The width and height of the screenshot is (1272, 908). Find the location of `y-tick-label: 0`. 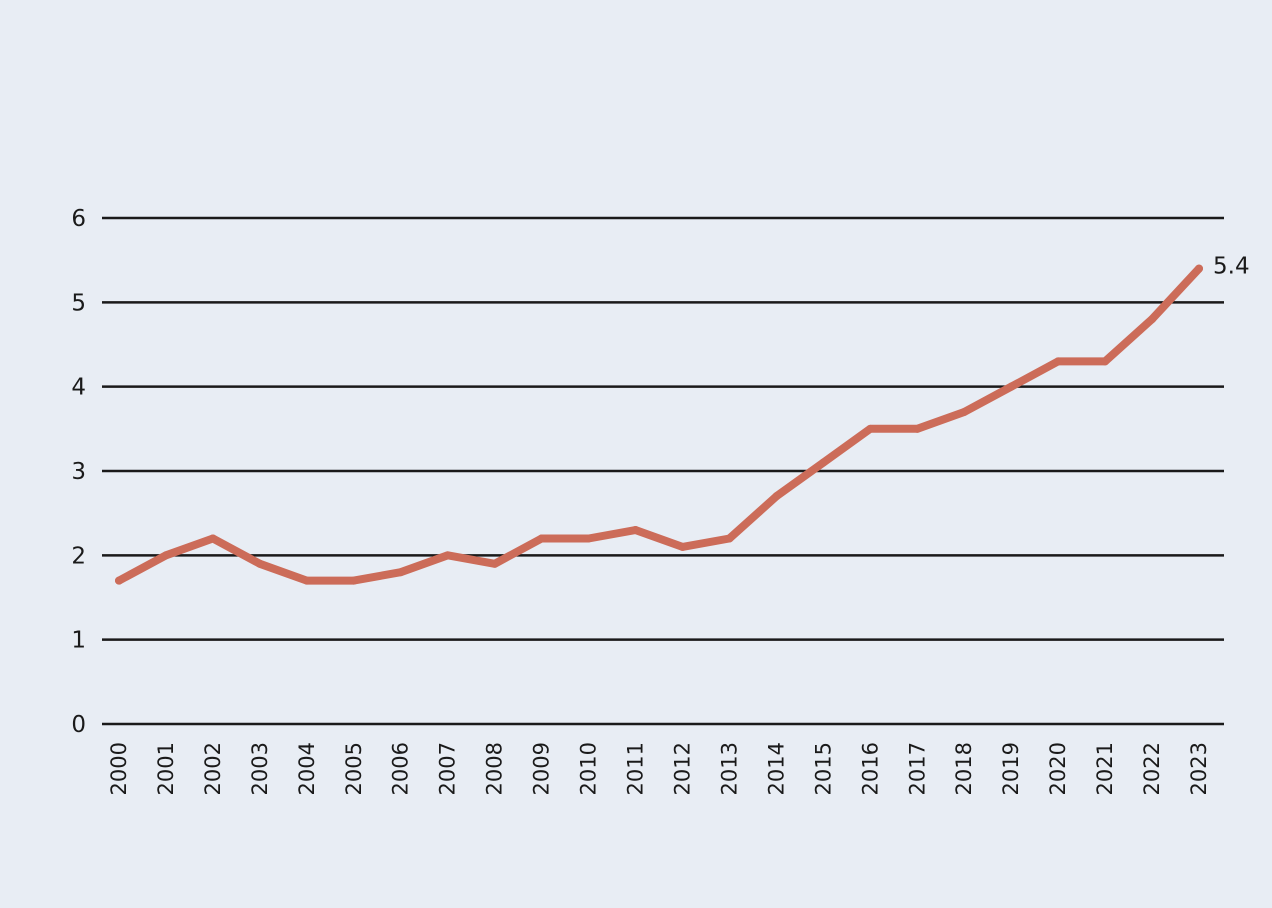

y-tick-label: 0 is located at coordinates (78, 725).